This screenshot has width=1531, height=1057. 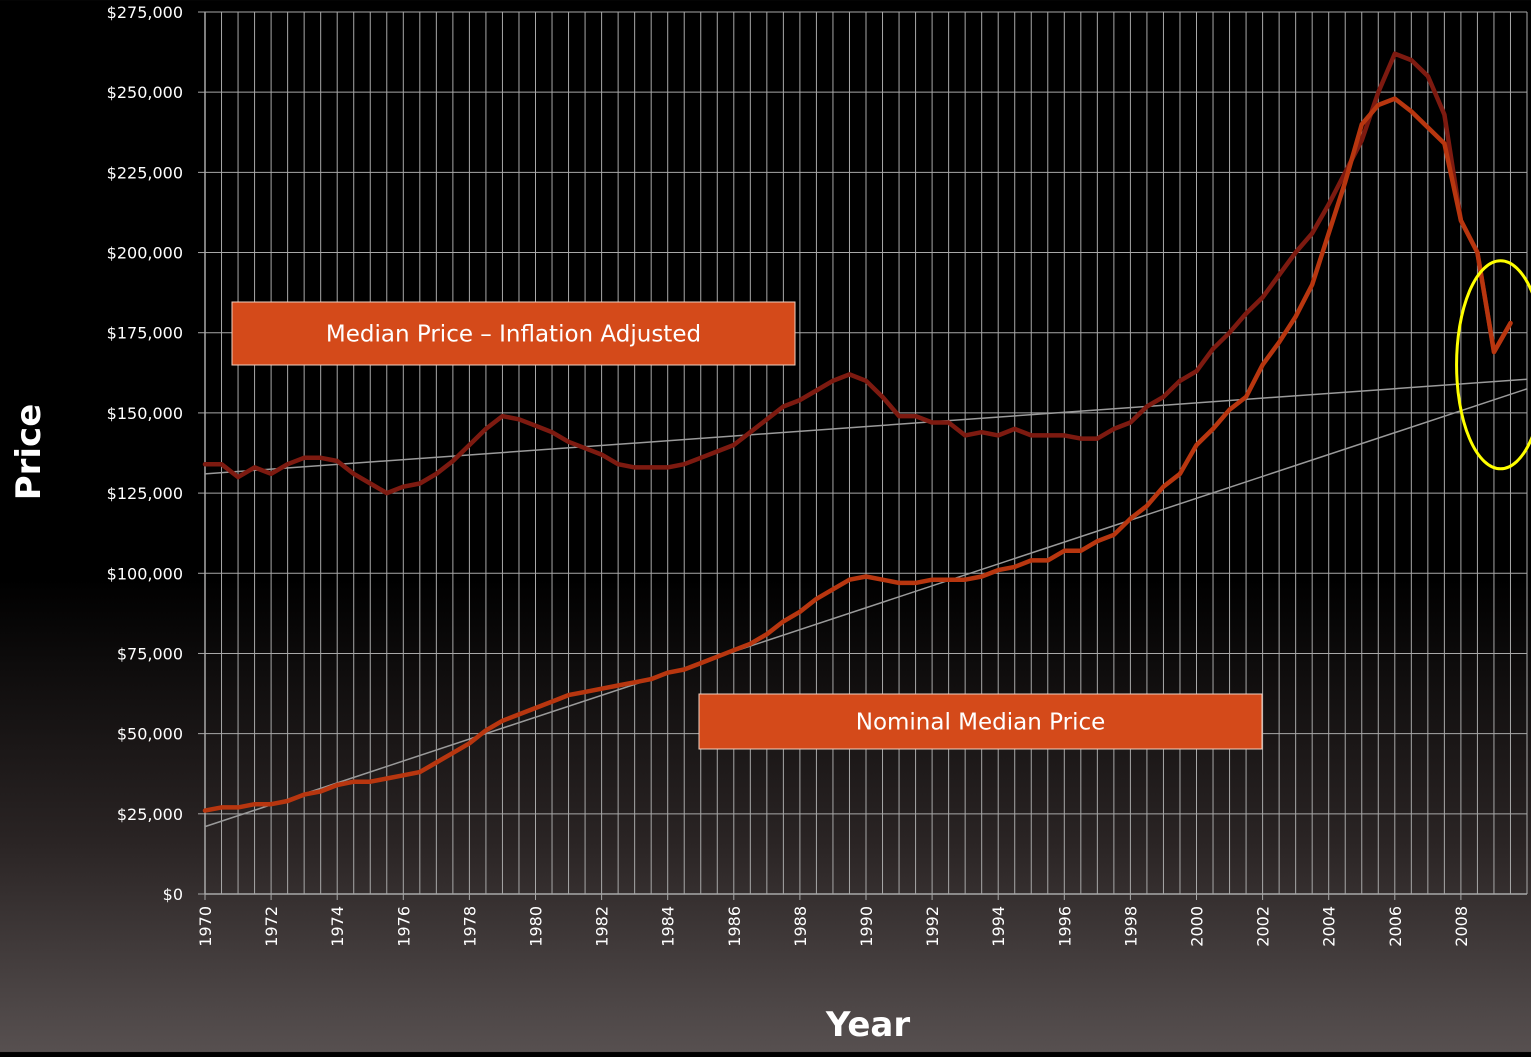 What do you see at coordinates (998, 926) in the screenshot?
I see `x-tick-label: 1994` at bounding box center [998, 926].